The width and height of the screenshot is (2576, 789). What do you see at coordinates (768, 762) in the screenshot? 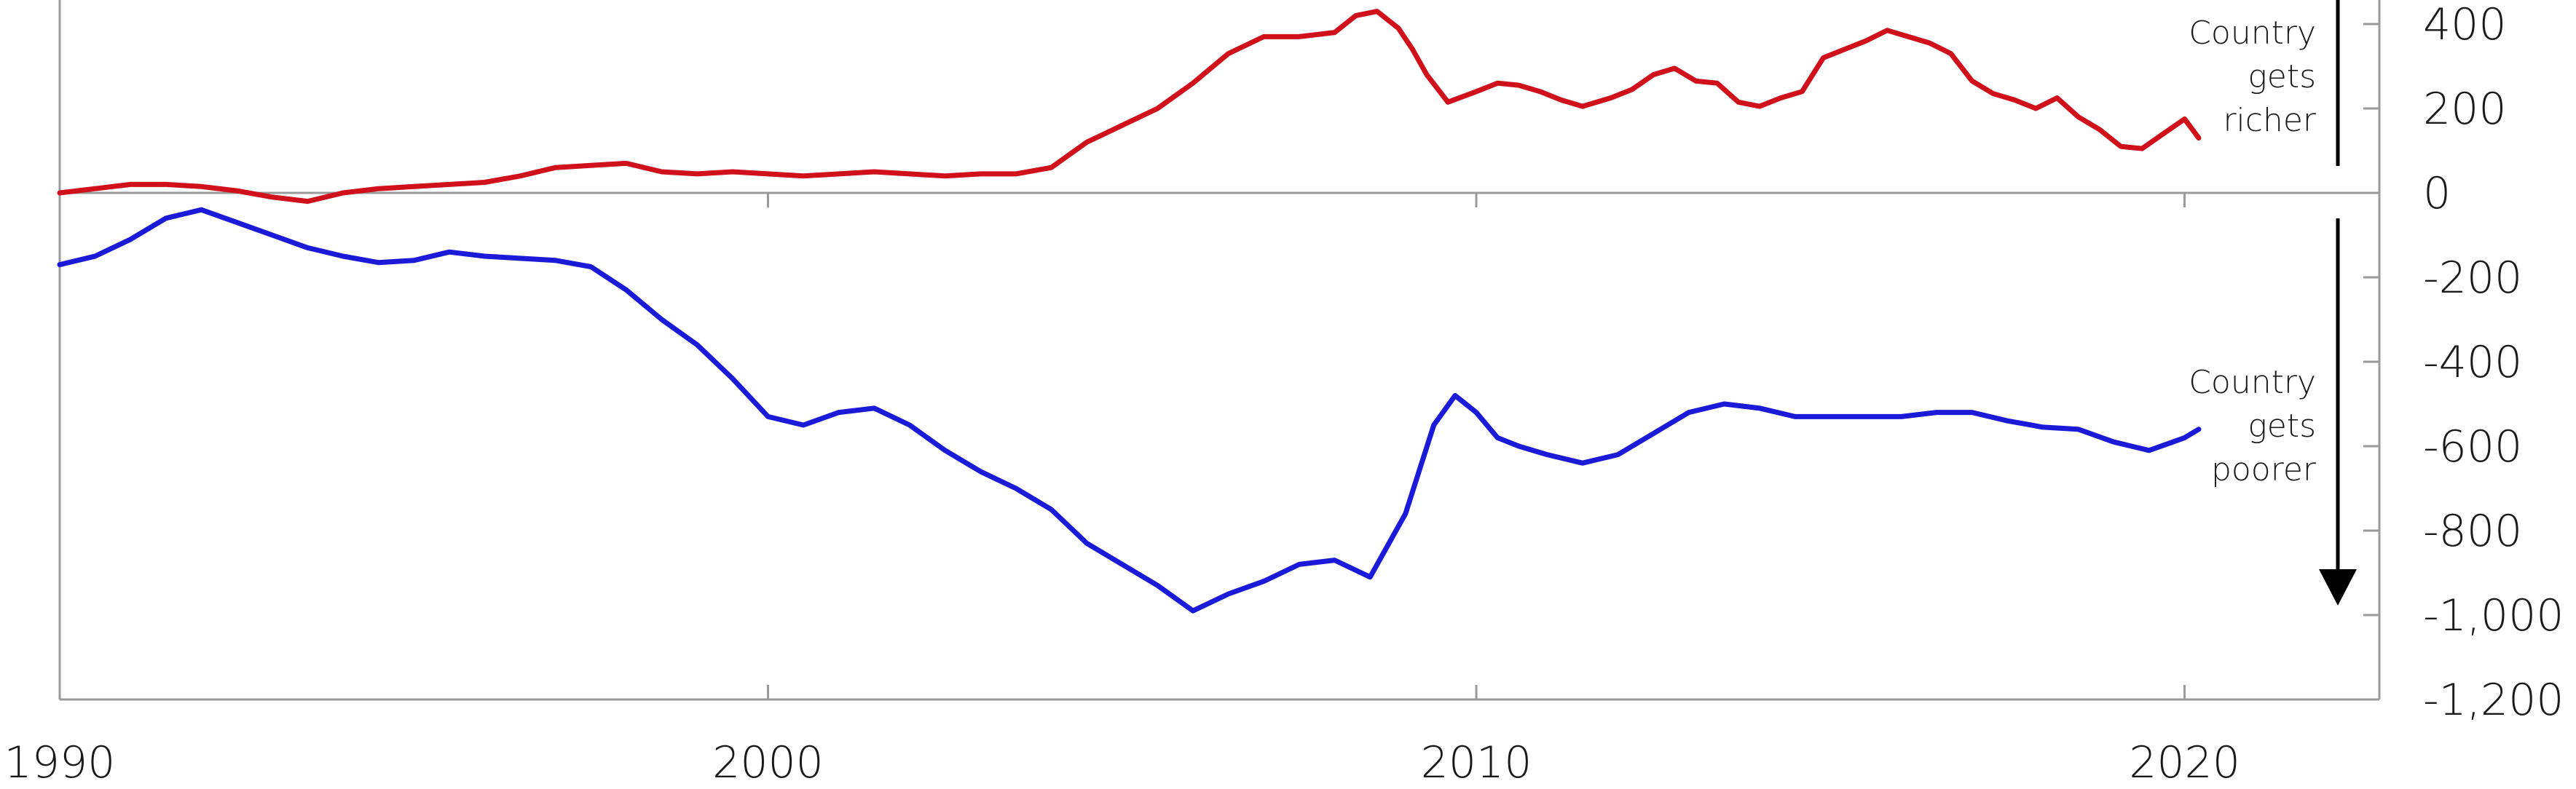
I see `x-tick-label: 2000` at bounding box center [768, 762].